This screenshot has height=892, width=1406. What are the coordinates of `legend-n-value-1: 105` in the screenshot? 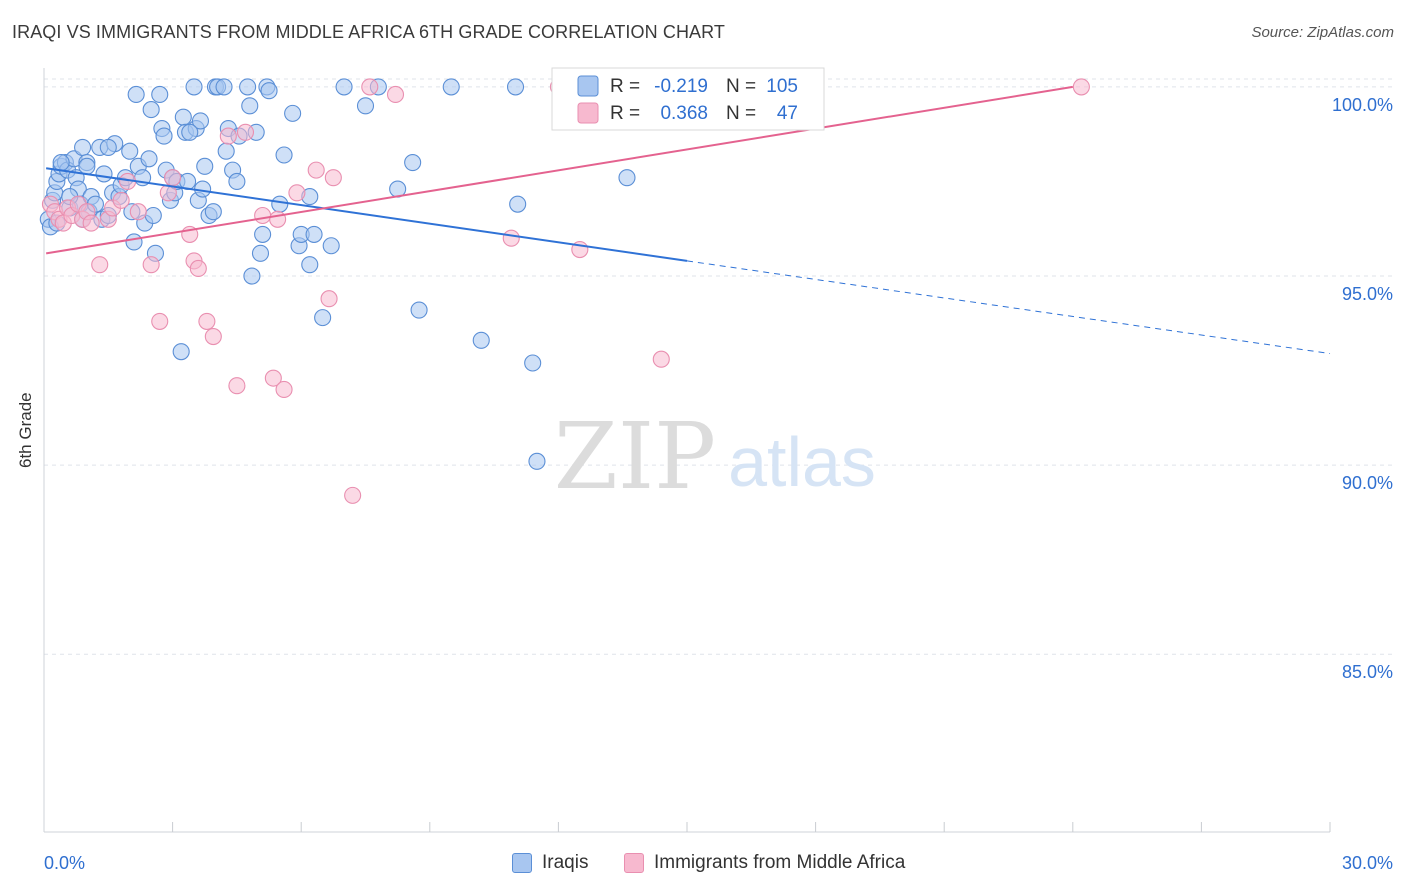 It's located at (782, 86).